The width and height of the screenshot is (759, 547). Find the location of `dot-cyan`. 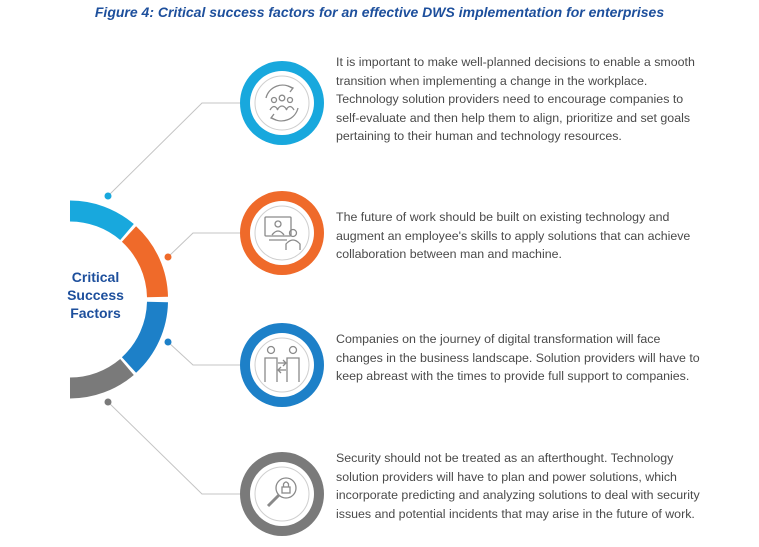

dot-cyan is located at coordinates (108, 196).